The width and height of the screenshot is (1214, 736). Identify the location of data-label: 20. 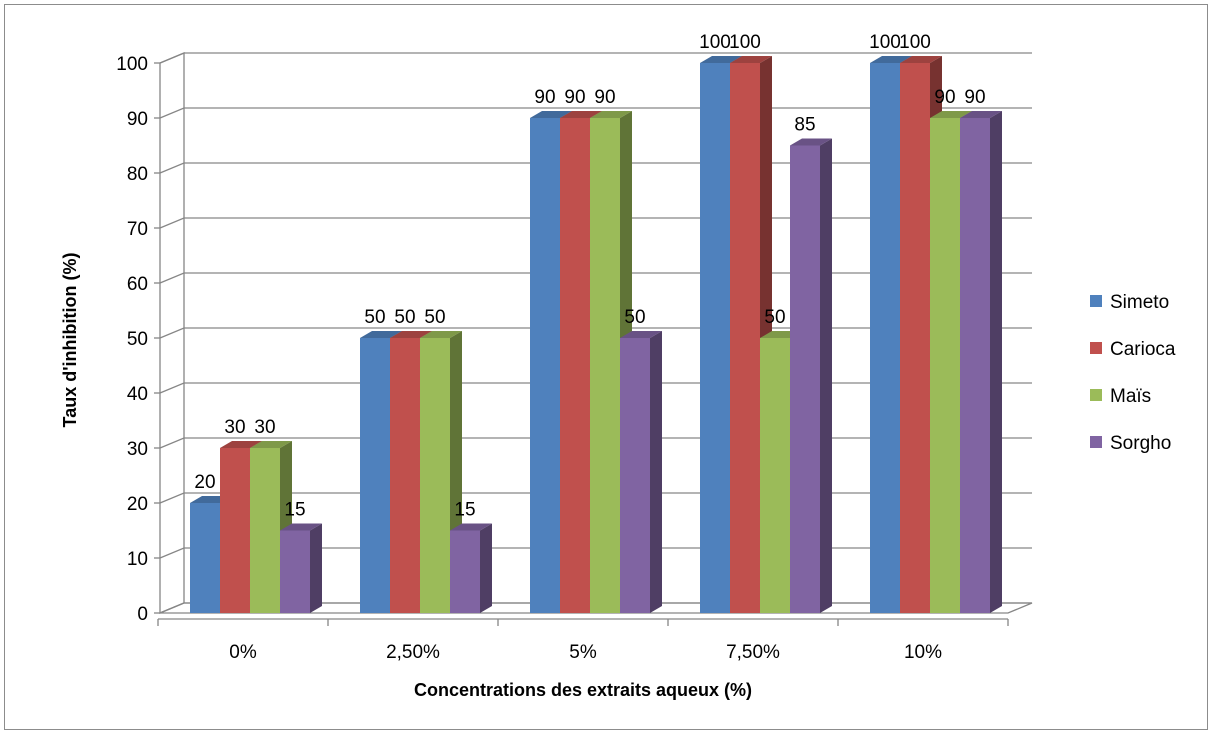
(204, 482).